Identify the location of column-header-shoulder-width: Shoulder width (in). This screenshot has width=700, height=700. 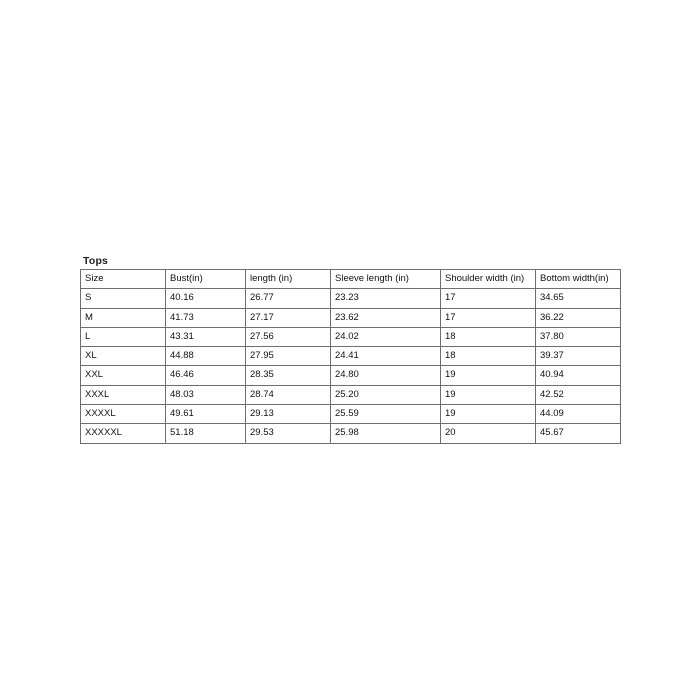
(488, 279).